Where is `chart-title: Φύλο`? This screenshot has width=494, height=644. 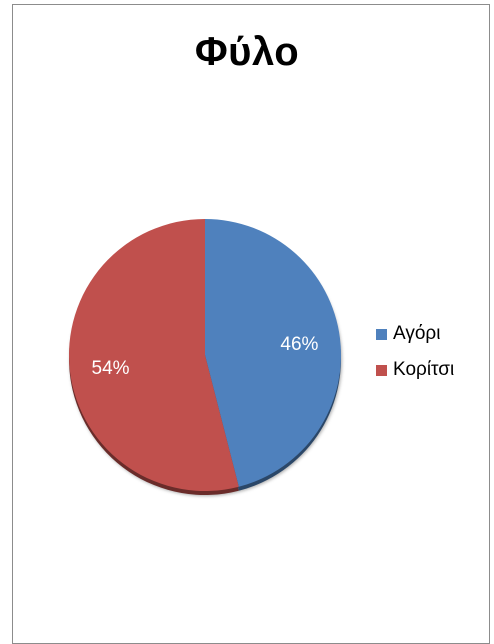 chart-title: Φύλο is located at coordinates (247, 52).